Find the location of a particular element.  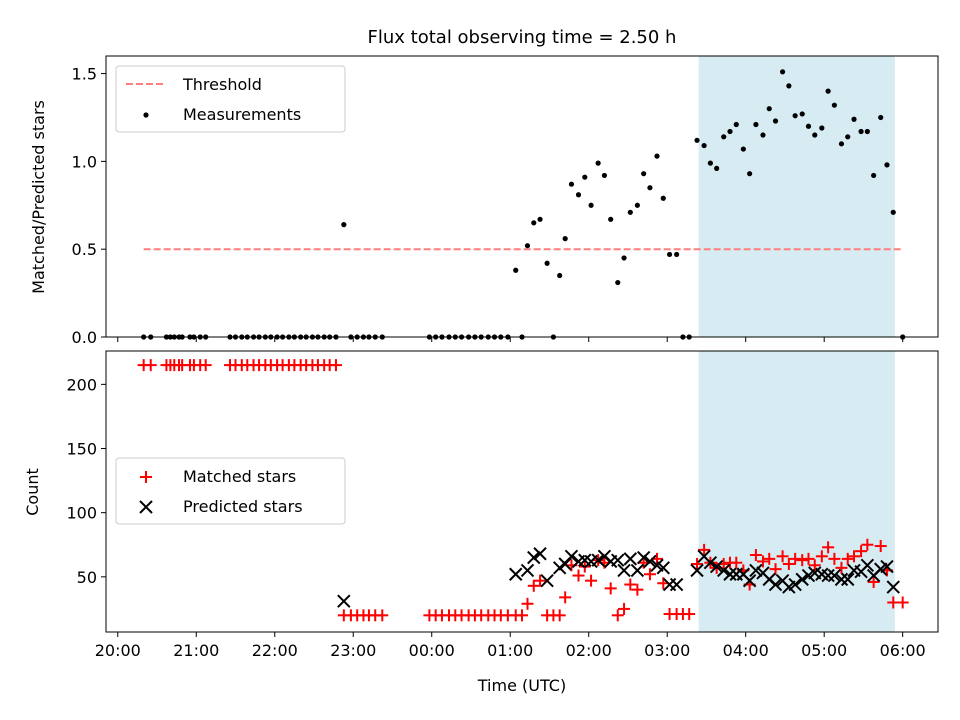

top-x-ticks is located at coordinates (510, 339).